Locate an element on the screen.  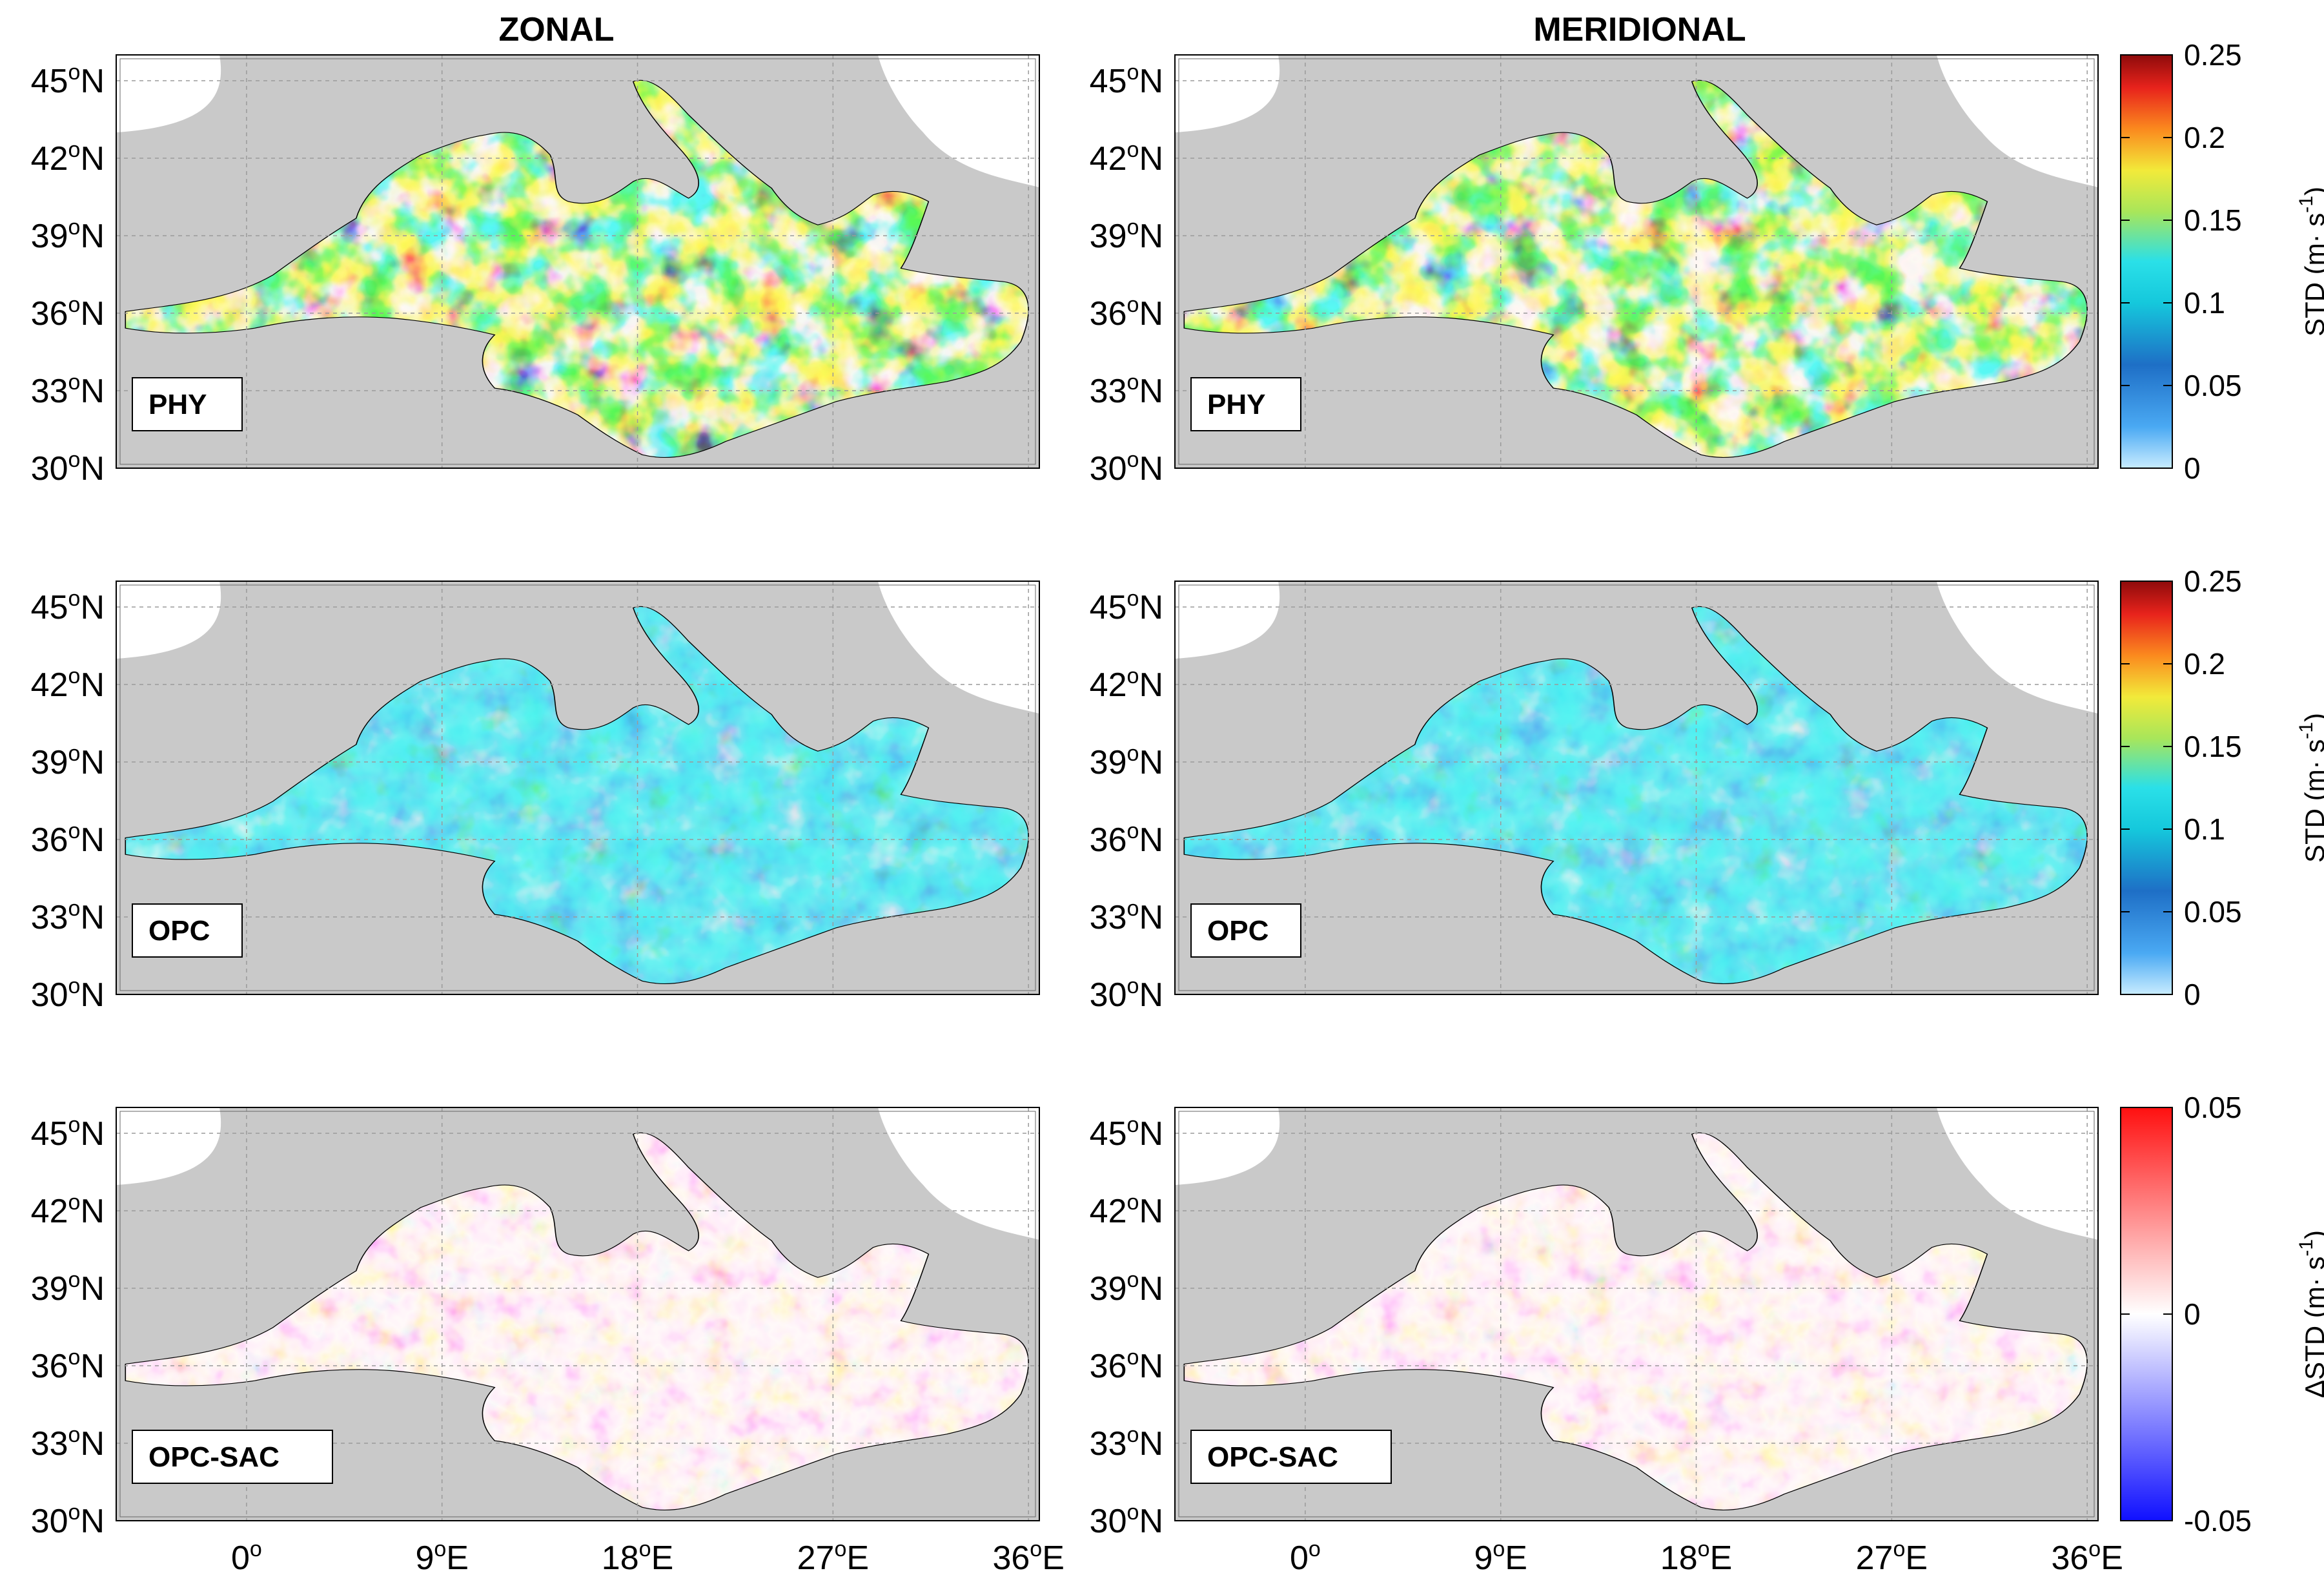
colorbar-label: ΔSTD (m· s-1) is located at coordinates (2310, 1314).